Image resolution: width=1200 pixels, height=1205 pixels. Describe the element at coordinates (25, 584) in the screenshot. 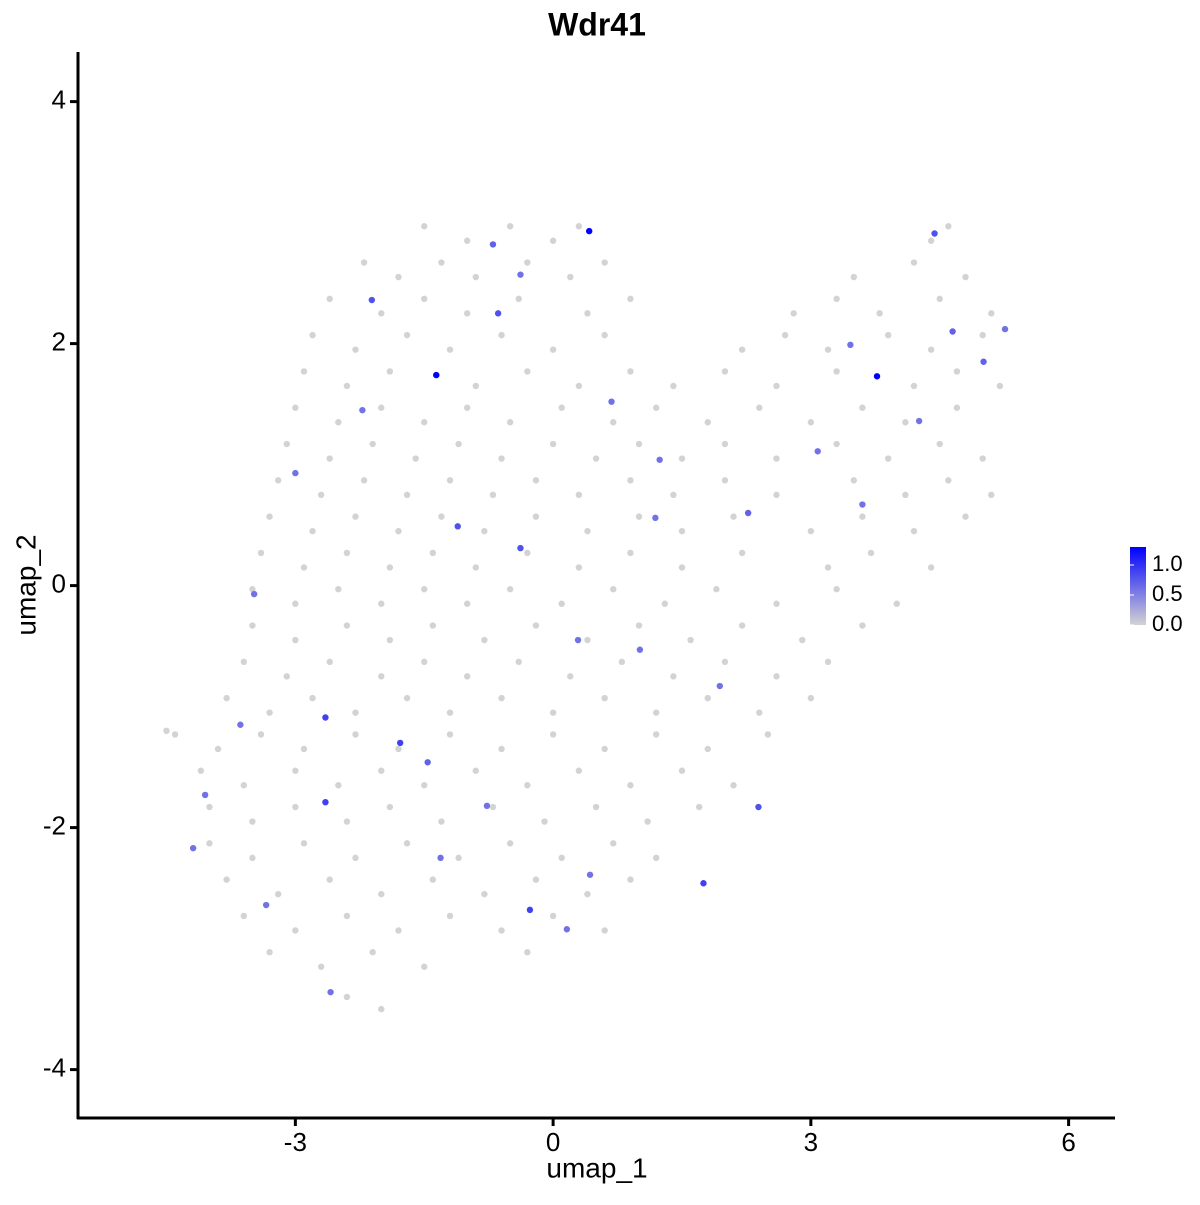

I see `y-axis-label: umap_2` at that location.